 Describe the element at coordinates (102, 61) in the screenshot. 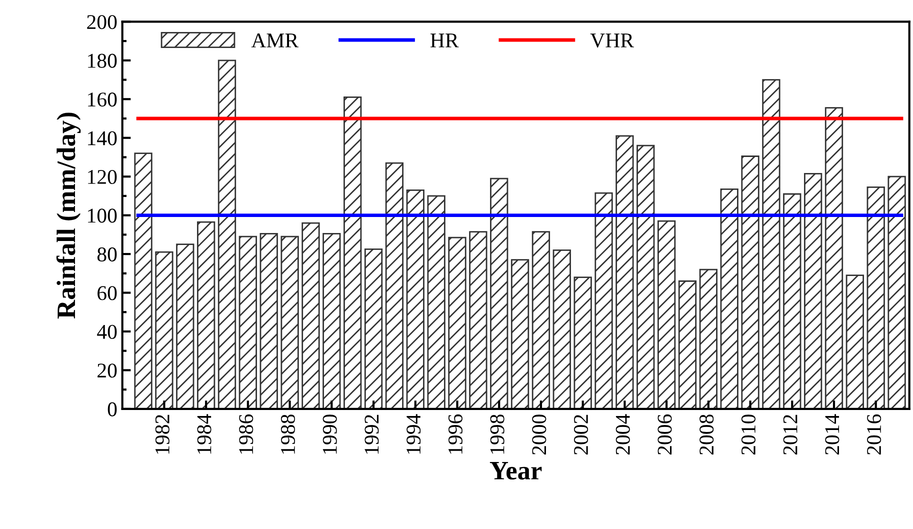

I see `y-tick-label: 180` at that location.